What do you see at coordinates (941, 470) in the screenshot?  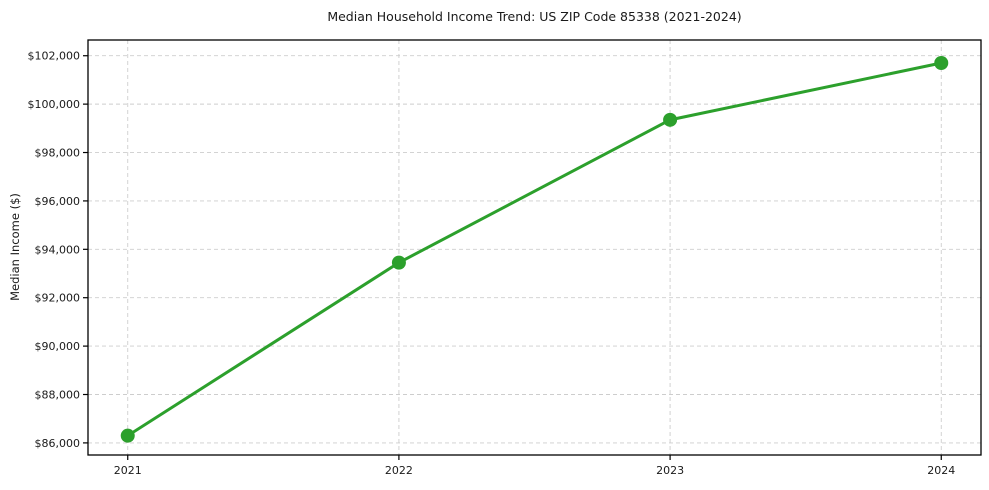 I see `x-tick-label: 2024` at bounding box center [941, 470].